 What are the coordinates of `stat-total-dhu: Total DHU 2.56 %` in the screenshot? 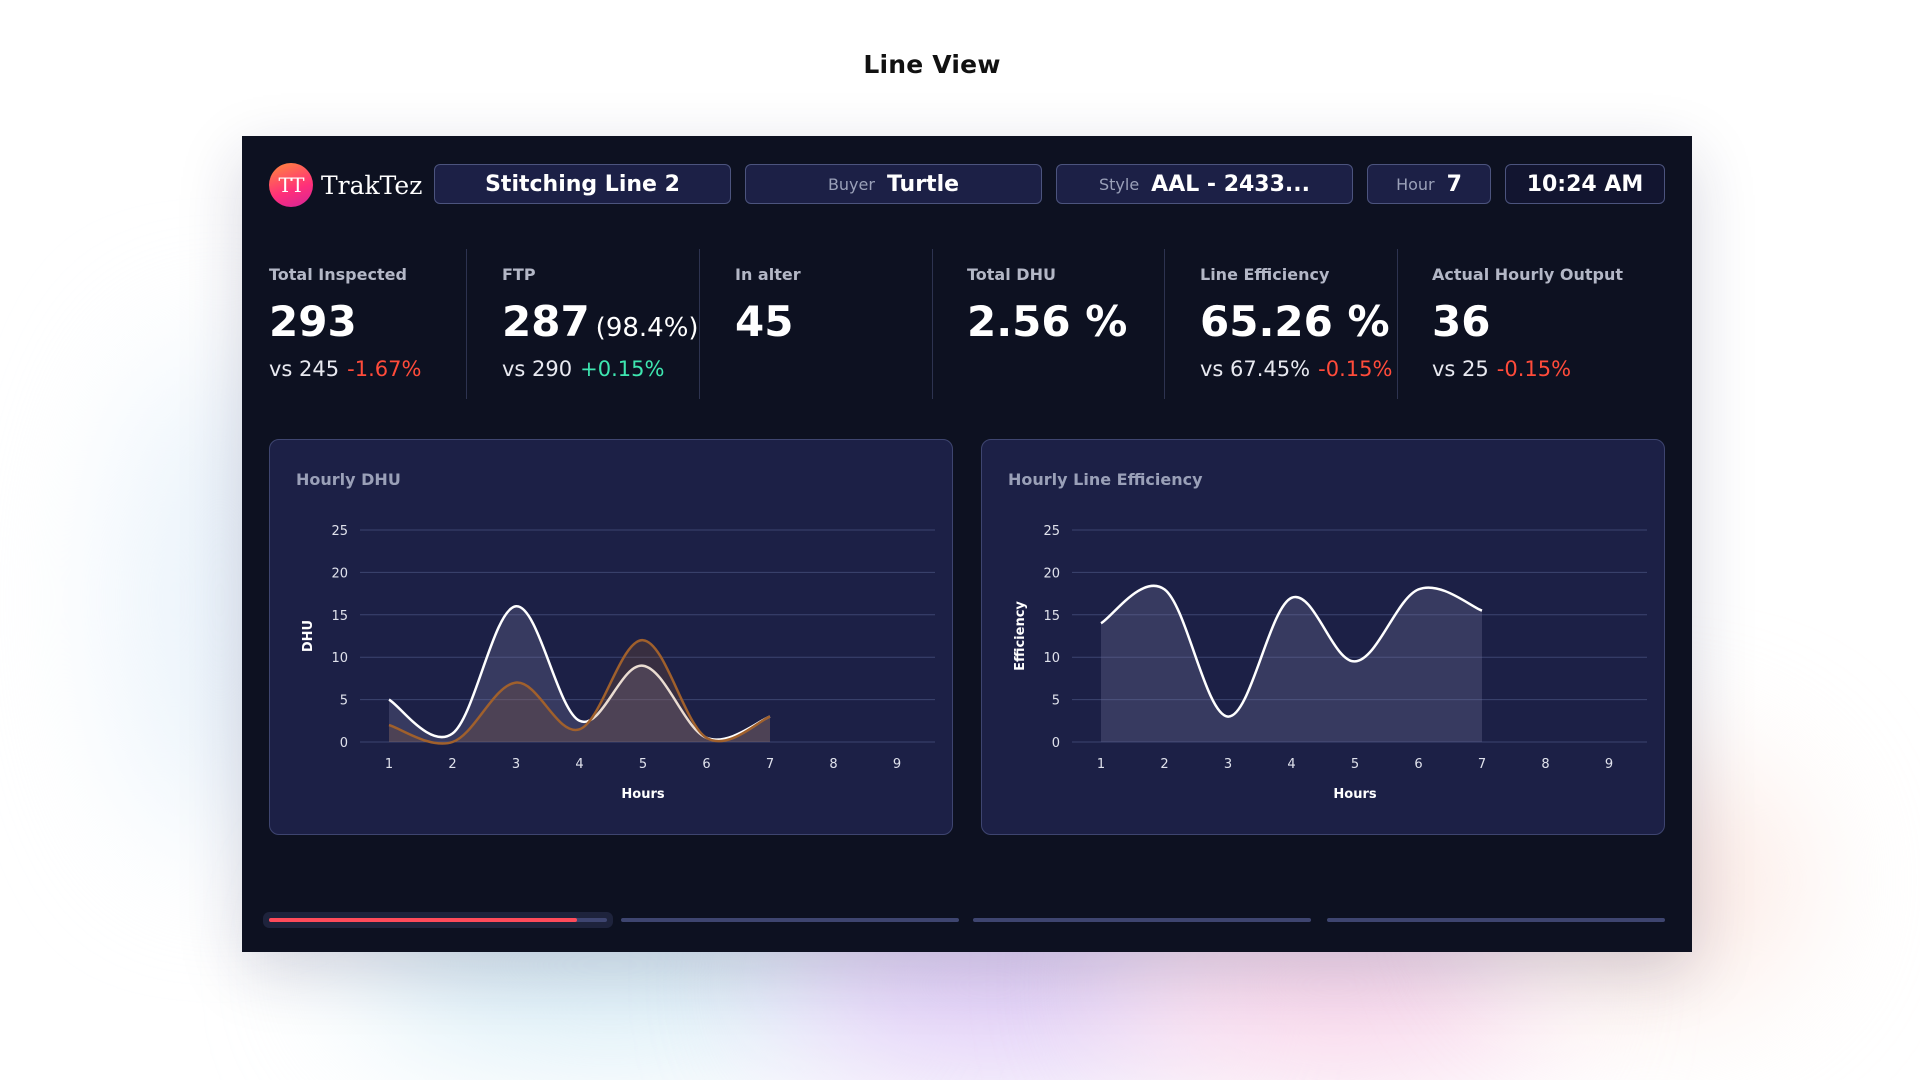 It's located at (1057, 324).